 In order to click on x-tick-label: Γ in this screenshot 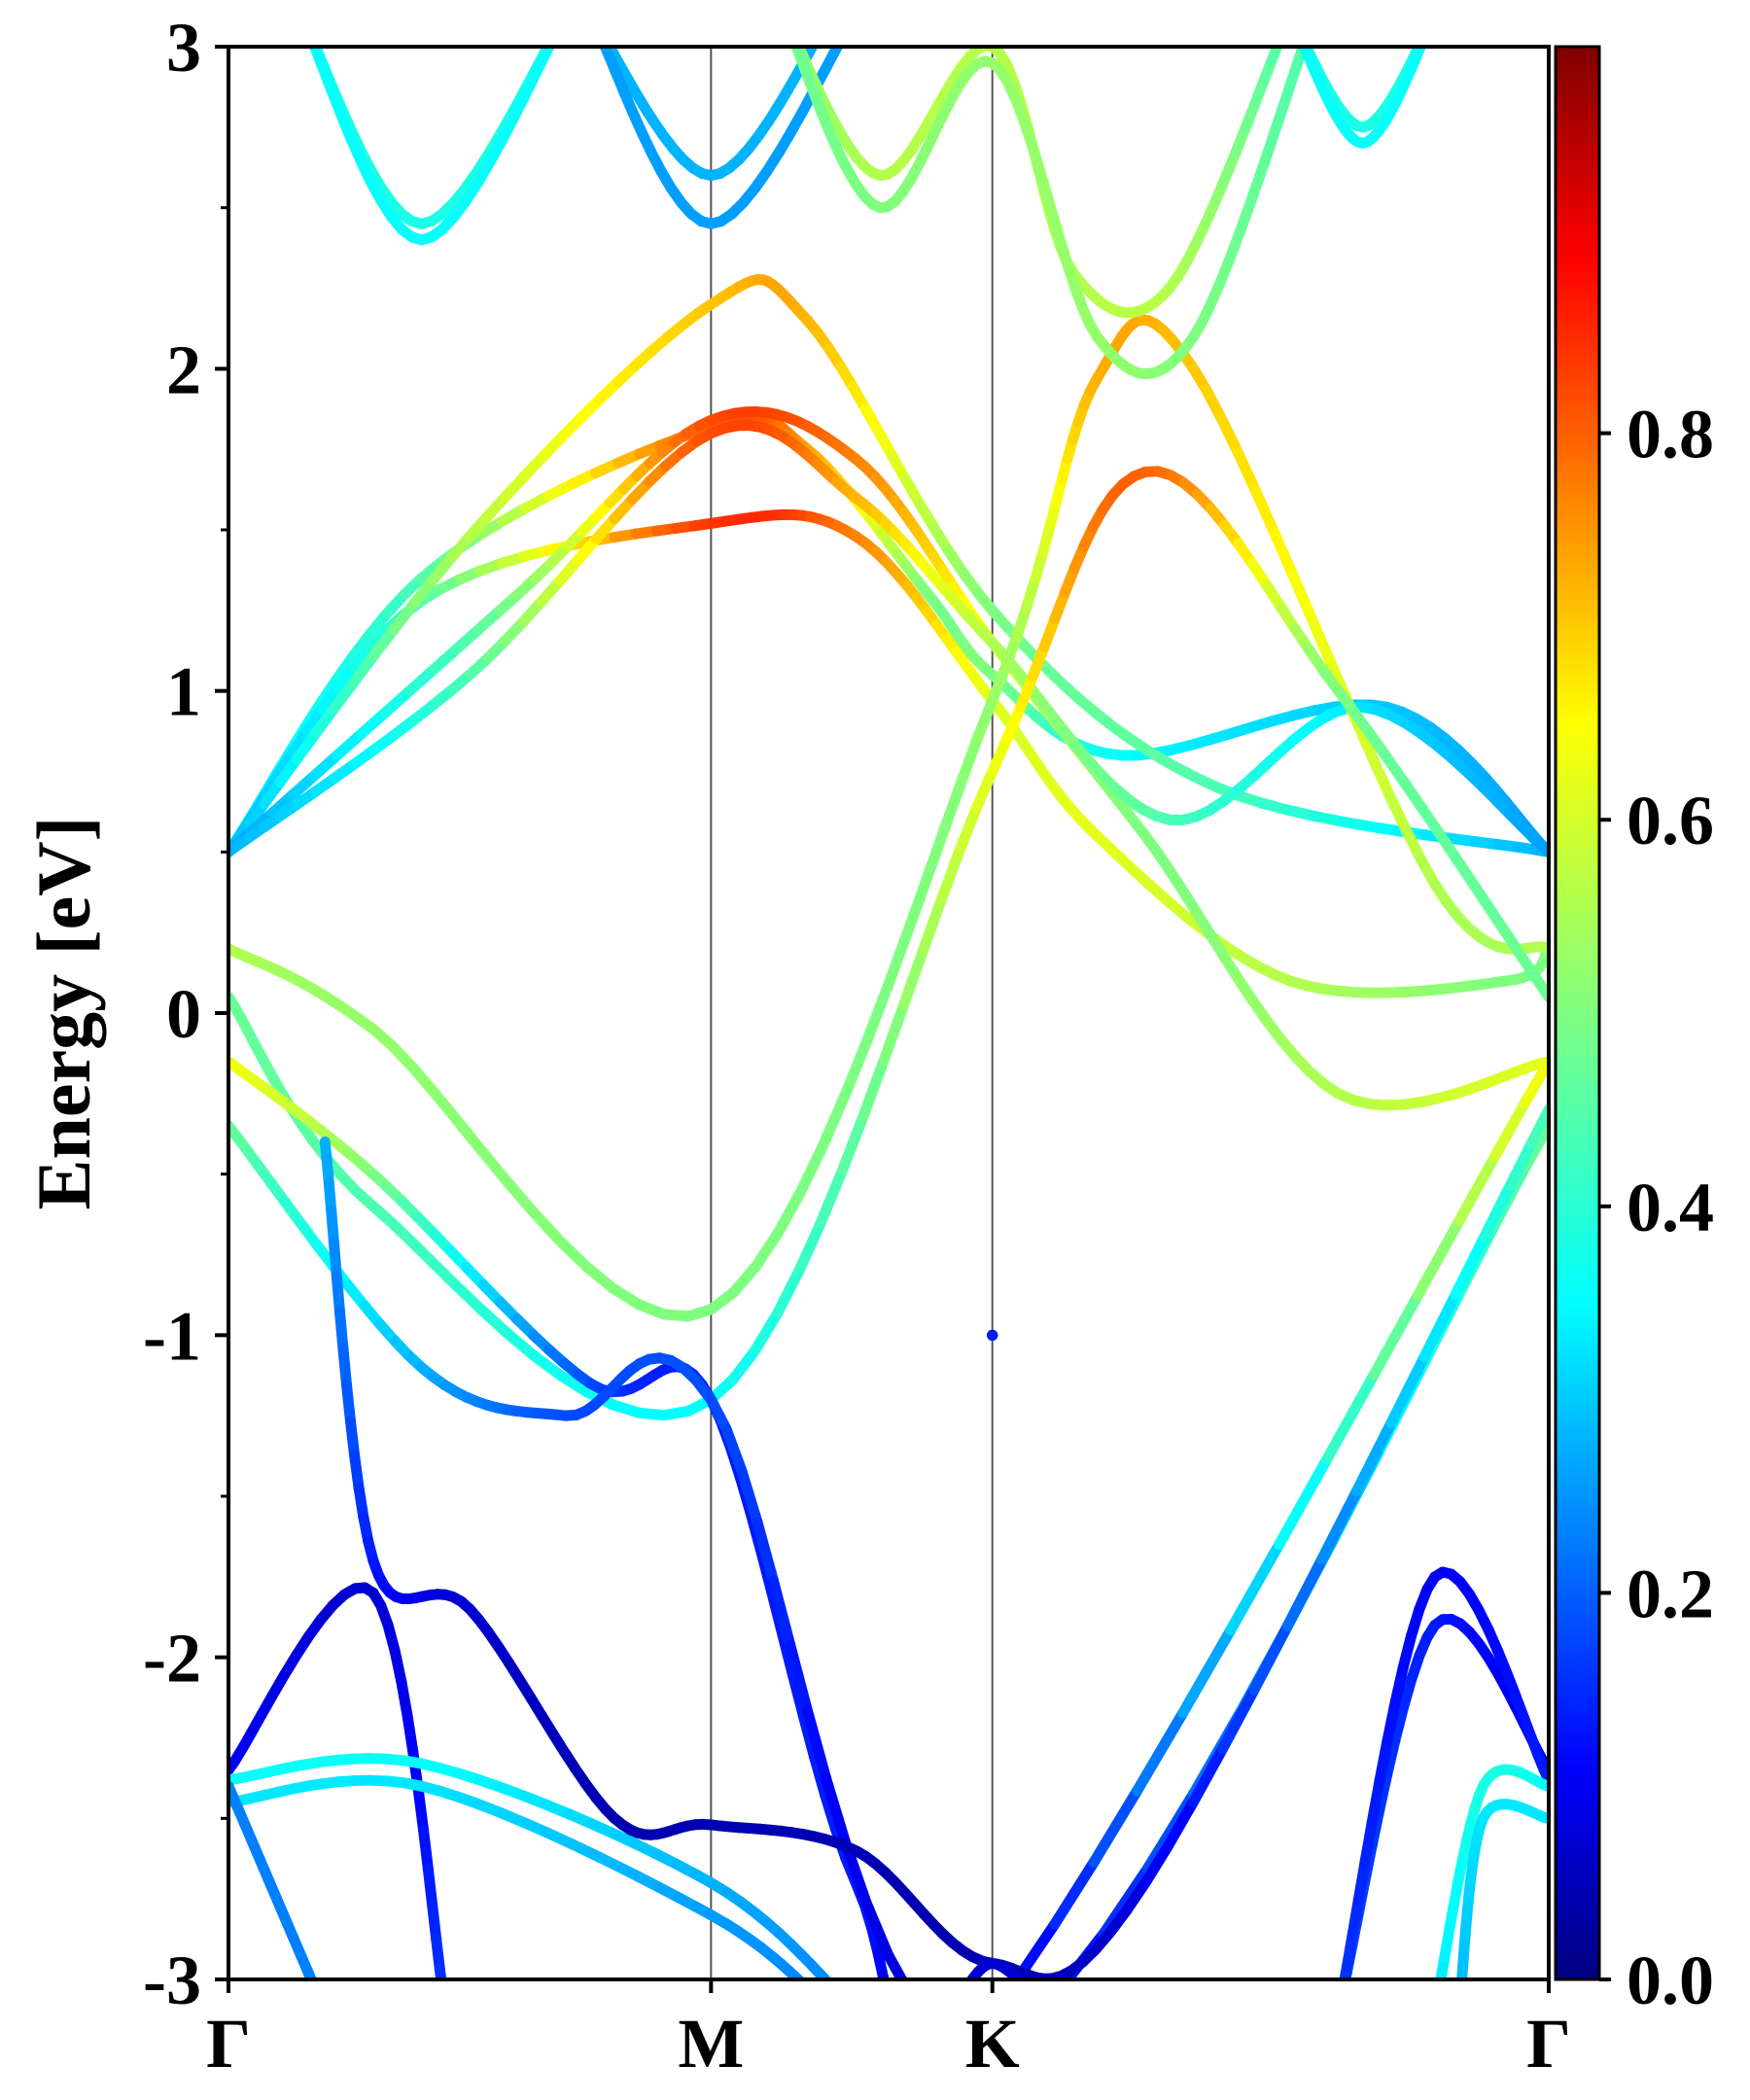, I will do `click(1548, 2043)`.